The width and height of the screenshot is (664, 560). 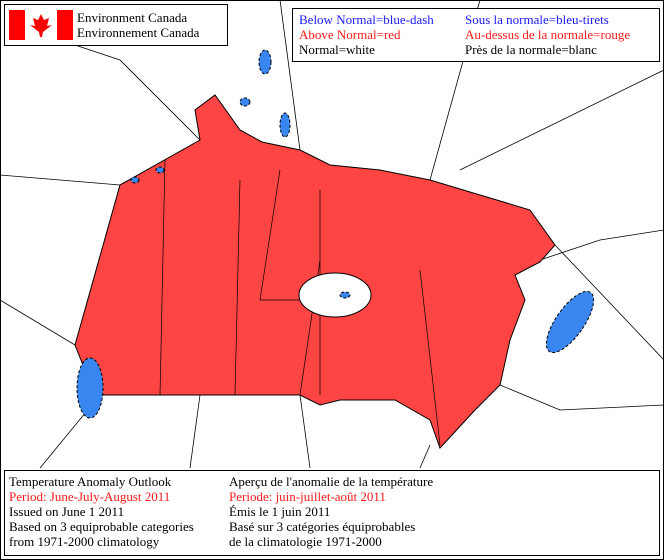 I want to click on info-en: Based on 3 equiprobable categories, so click(x=101, y=526).